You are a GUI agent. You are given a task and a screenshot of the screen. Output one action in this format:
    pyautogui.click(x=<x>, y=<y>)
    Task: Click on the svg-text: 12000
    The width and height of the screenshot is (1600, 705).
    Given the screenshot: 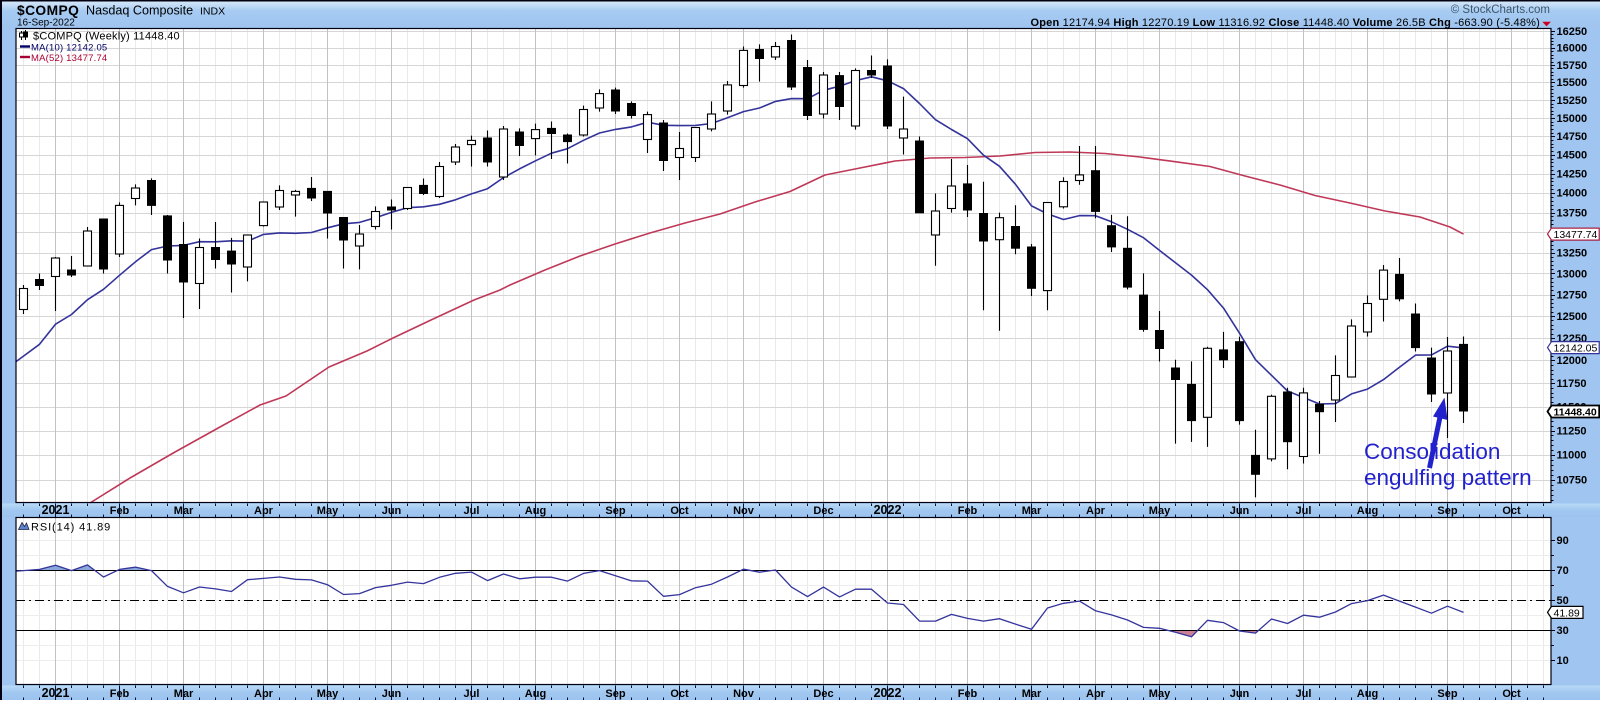 What is the action you would take?
    pyautogui.click(x=1572, y=361)
    